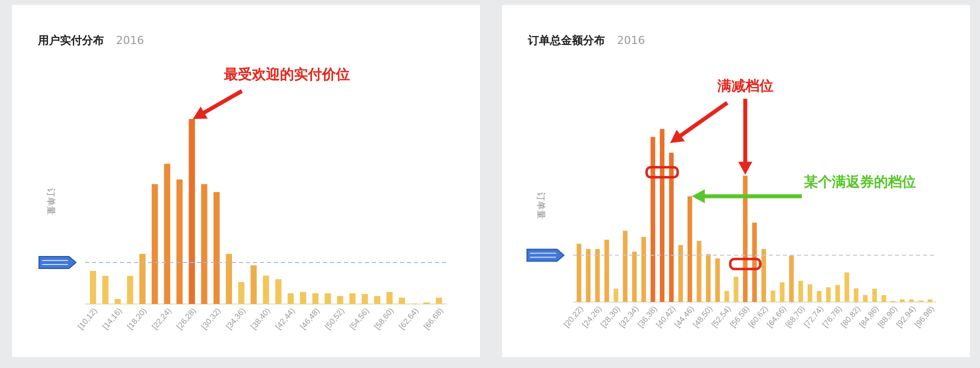  What do you see at coordinates (286, 74) in the screenshot?
I see `text: 最受欢迎的实付价位` at bounding box center [286, 74].